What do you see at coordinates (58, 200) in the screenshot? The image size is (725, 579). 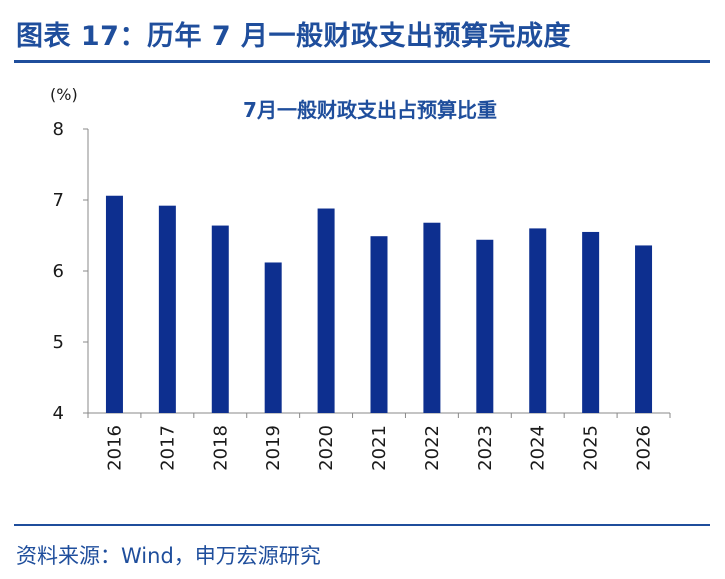 I see `y-tick-label: 7` at bounding box center [58, 200].